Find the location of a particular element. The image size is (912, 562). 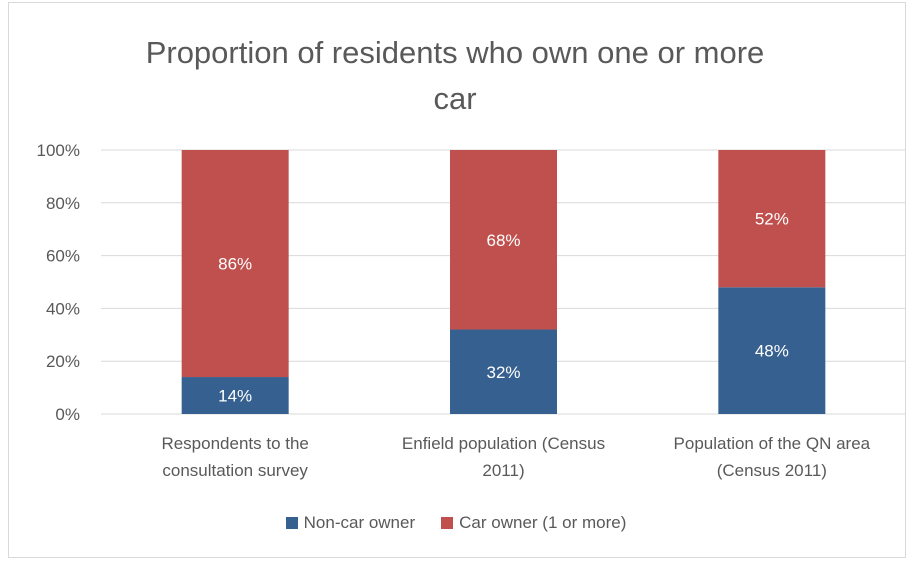

data-label: 48% is located at coordinates (772, 351).